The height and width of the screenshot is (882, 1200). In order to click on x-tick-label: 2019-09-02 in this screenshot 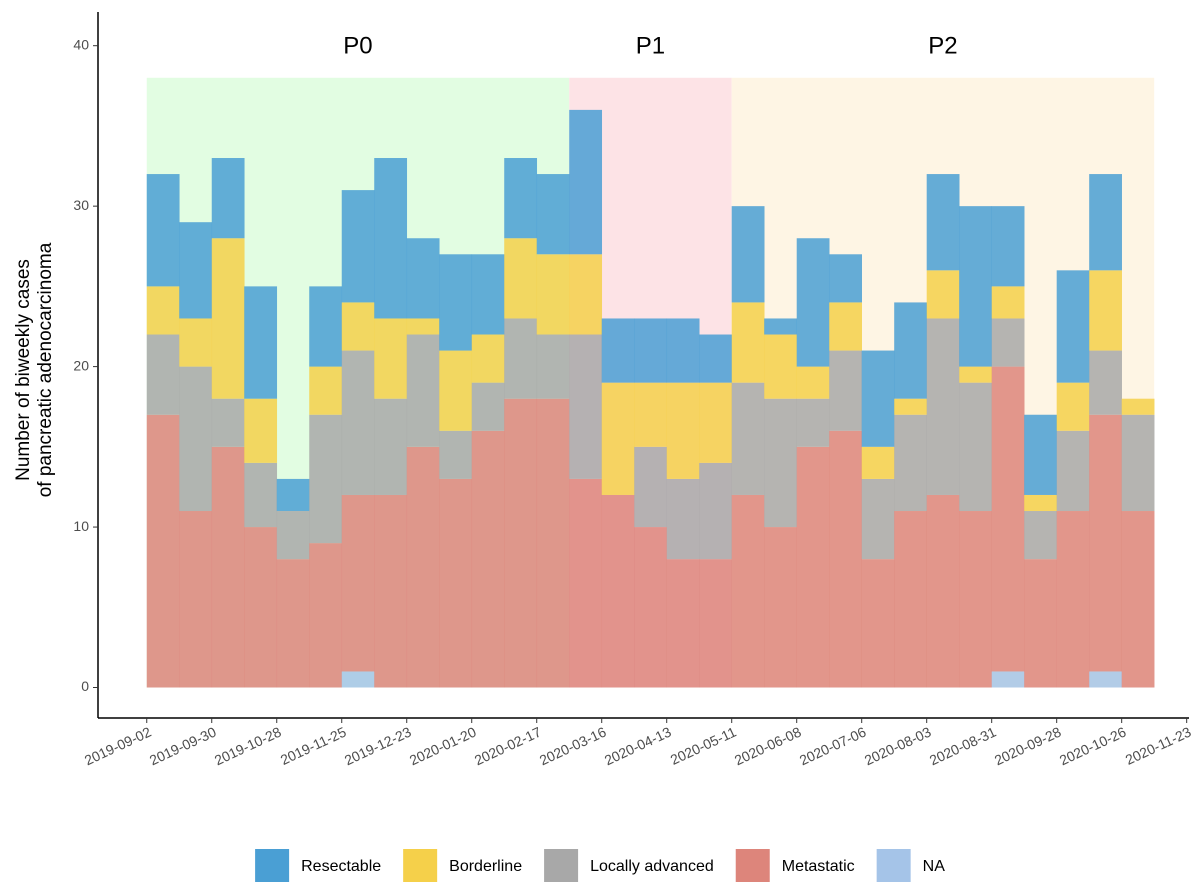, I will do `click(118, 745)`.